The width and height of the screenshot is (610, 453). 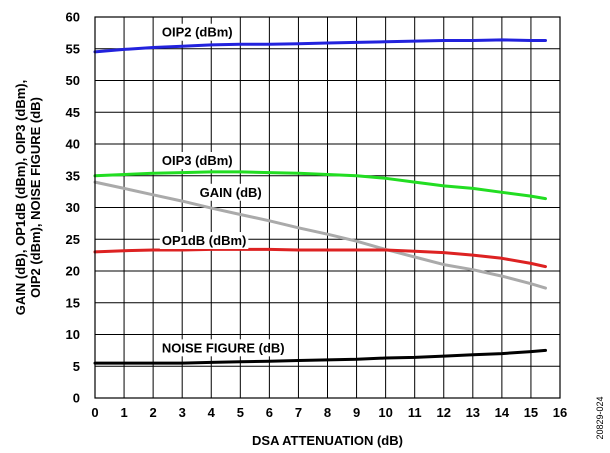 I want to click on y-tick-label: 55, so click(x=73, y=48).